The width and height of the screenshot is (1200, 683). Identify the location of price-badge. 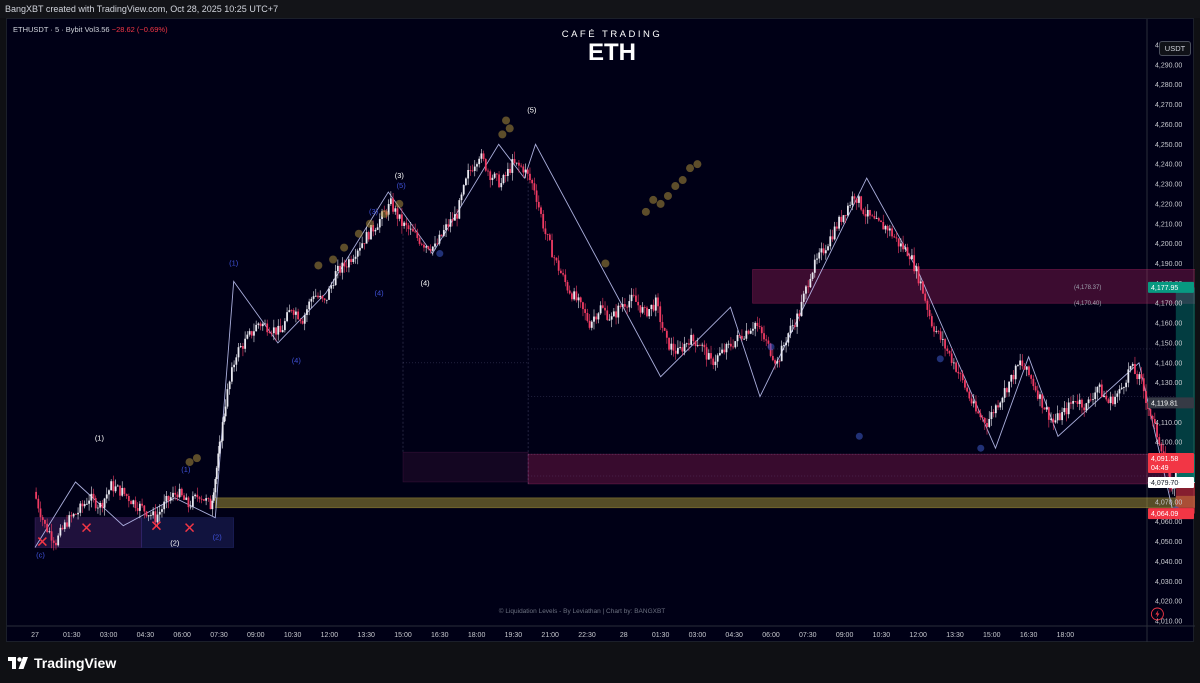
(1171, 287).